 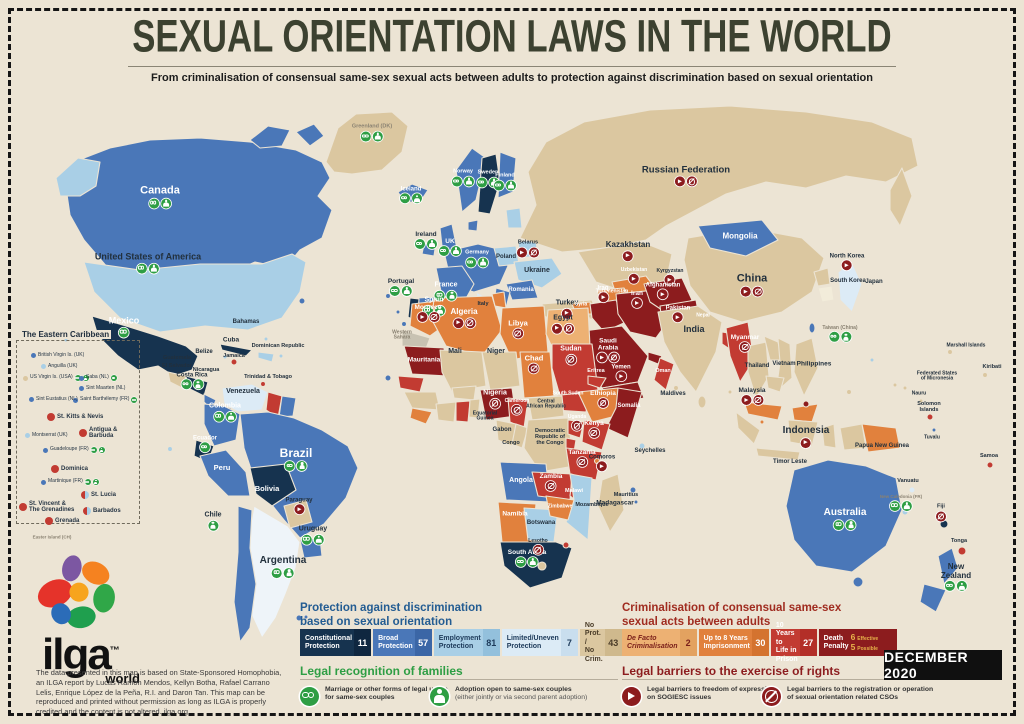 I want to click on header: SEXUAL ORIENTATION LAWS IN THE WORLD, so click(x=512, y=36).